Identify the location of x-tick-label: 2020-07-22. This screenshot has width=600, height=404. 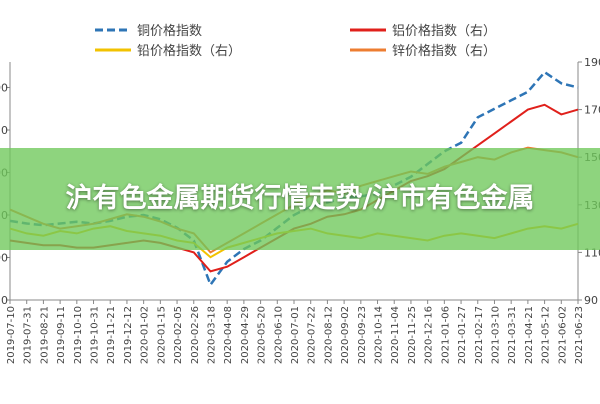
(312, 335).